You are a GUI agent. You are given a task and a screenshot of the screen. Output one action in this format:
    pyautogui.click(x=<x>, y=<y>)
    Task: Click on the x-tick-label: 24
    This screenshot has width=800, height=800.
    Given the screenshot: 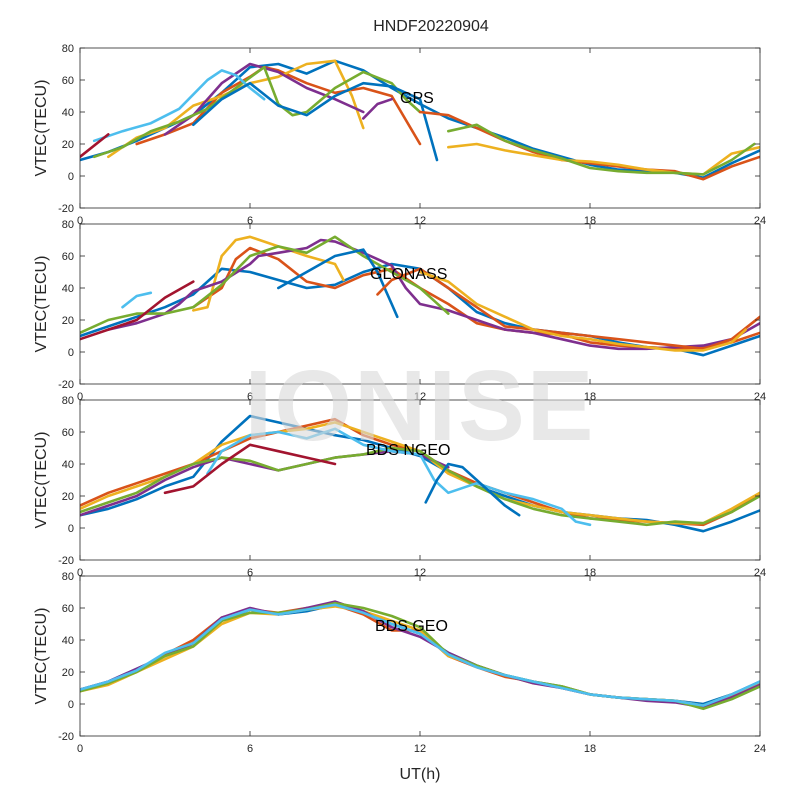 What is the action you would take?
    pyautogui.click(x=760, y=749)
    